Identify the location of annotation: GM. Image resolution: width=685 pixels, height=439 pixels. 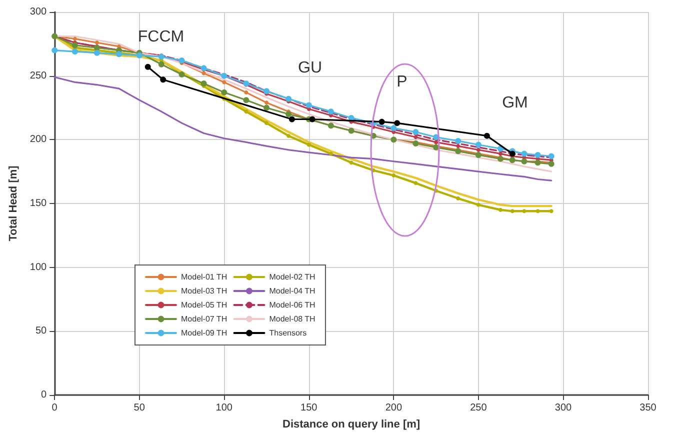
(515, 103).